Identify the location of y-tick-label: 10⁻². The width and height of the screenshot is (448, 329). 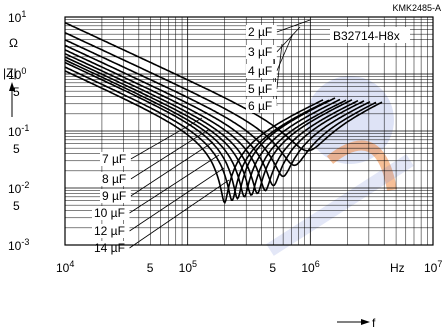
(18, 188).